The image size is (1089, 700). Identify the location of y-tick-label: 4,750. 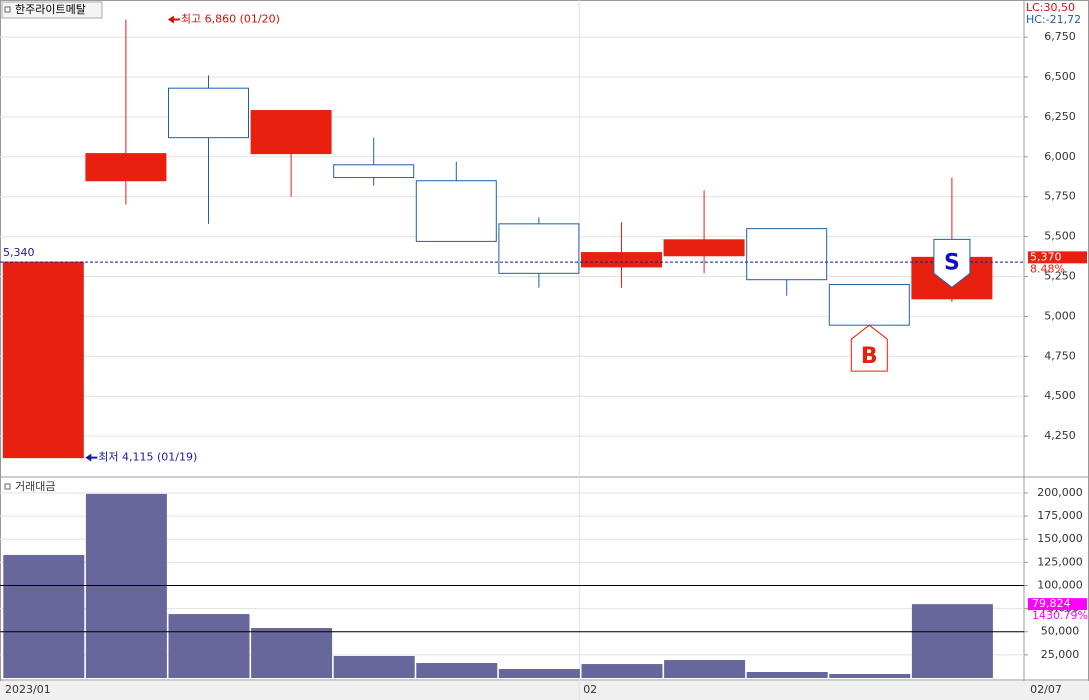
(1060, 355).